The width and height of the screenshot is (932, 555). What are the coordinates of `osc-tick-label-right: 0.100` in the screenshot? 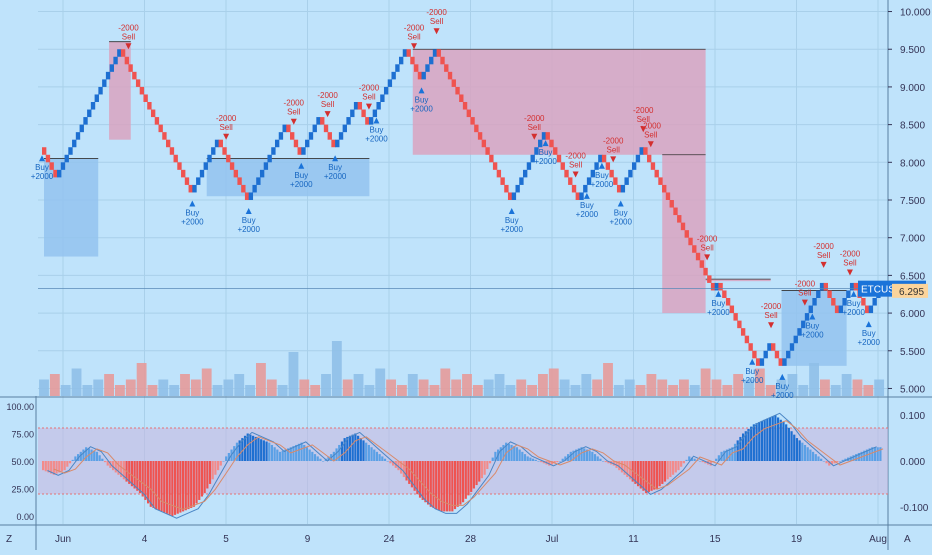 It's located at (912, 416).